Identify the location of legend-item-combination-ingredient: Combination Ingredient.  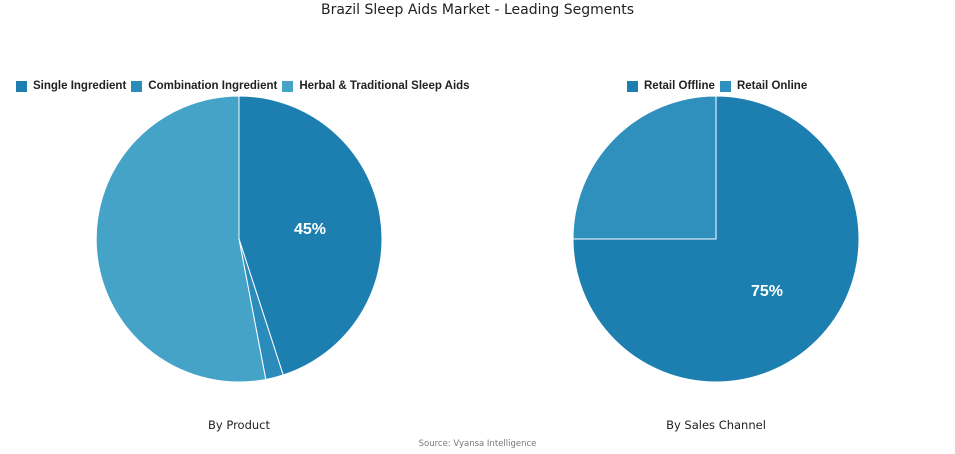
(204, 86).